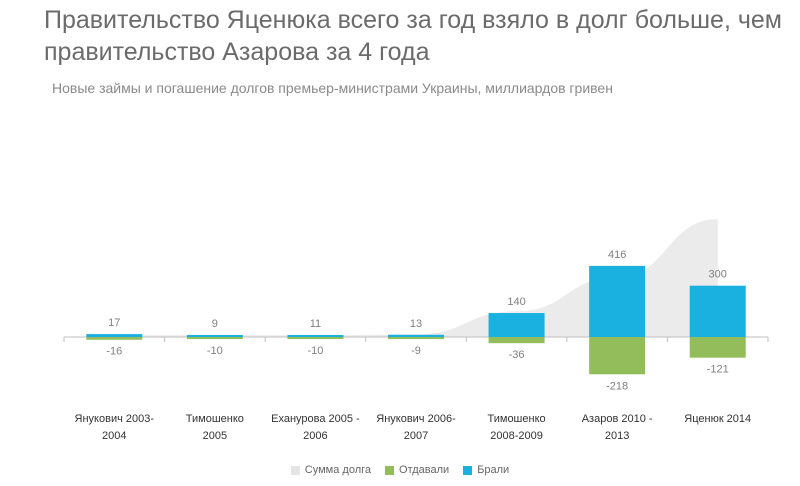 Image resolution: width=800 pixels, height=486 pixels. I want to click on category-label: Азаров 2010 -, so click(617, 419).